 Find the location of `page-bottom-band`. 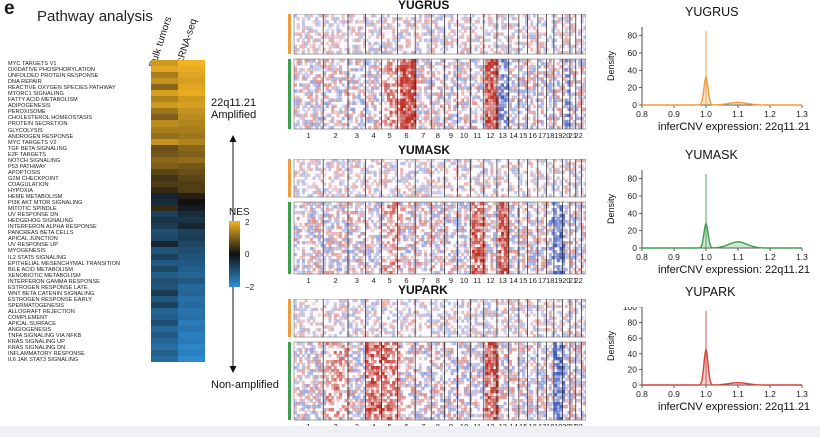

page-bottom-band is located at coordinates (410, 431).